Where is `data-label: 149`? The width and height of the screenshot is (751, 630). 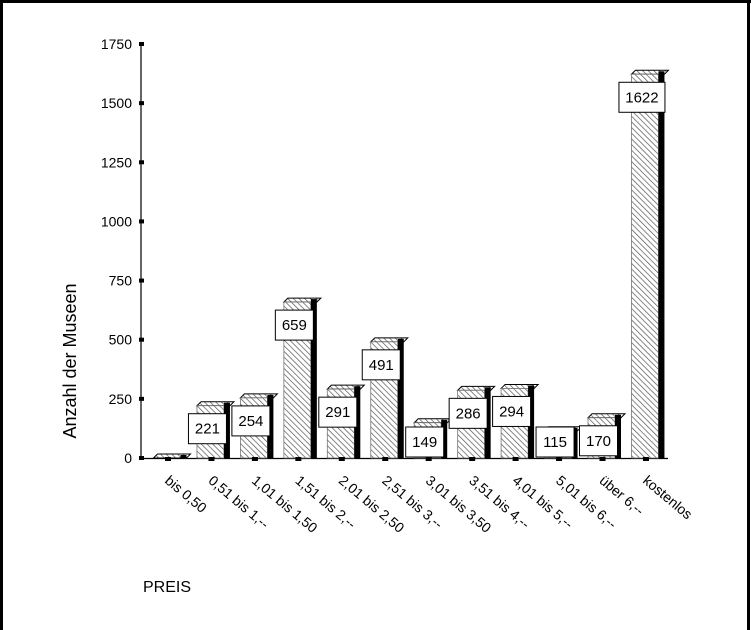 data-label: 149 is located at coordinates (424, 442).